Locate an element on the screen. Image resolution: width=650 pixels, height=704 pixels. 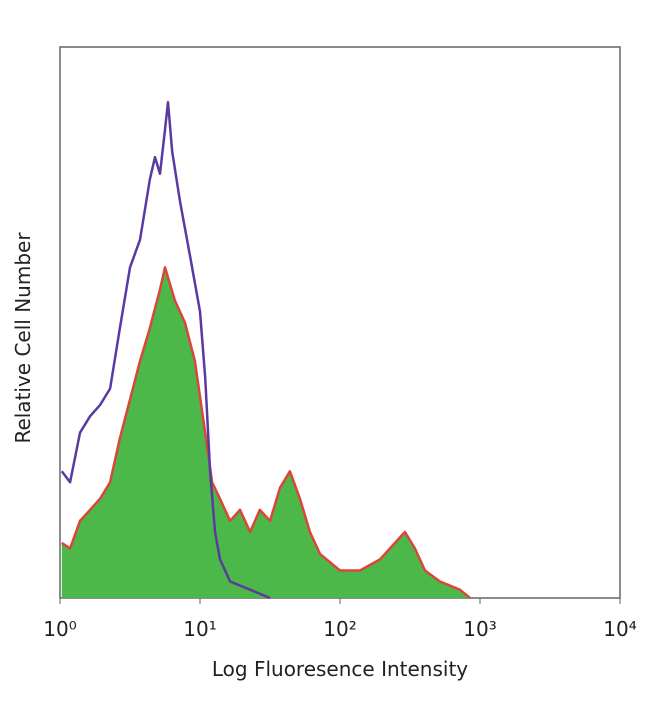
x-tick-label: 10² is located at coordinates (339, 629).